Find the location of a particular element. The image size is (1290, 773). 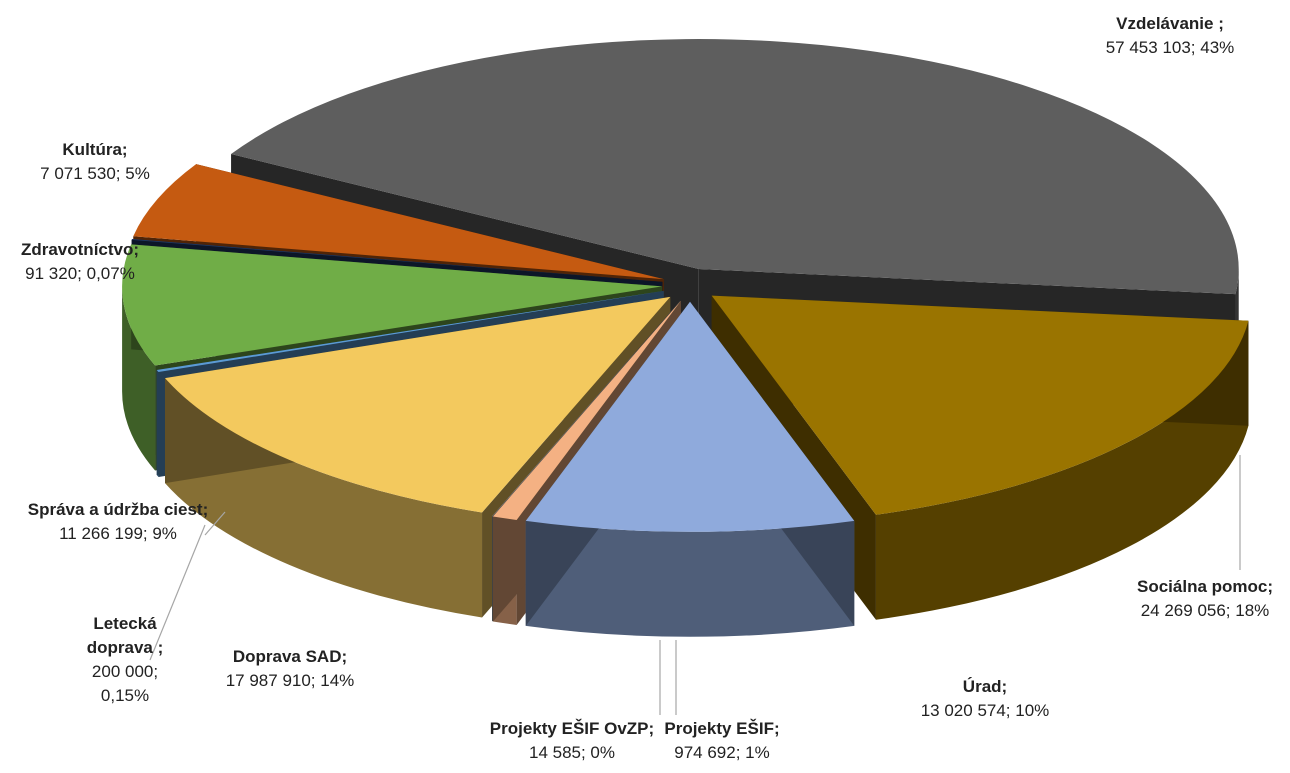

value-label: 13 020 574; 10% is located at coordinates (985, 710).